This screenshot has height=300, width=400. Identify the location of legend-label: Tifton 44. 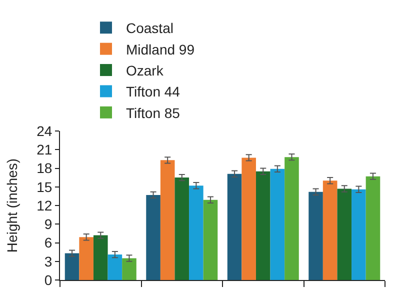
(153, 92).